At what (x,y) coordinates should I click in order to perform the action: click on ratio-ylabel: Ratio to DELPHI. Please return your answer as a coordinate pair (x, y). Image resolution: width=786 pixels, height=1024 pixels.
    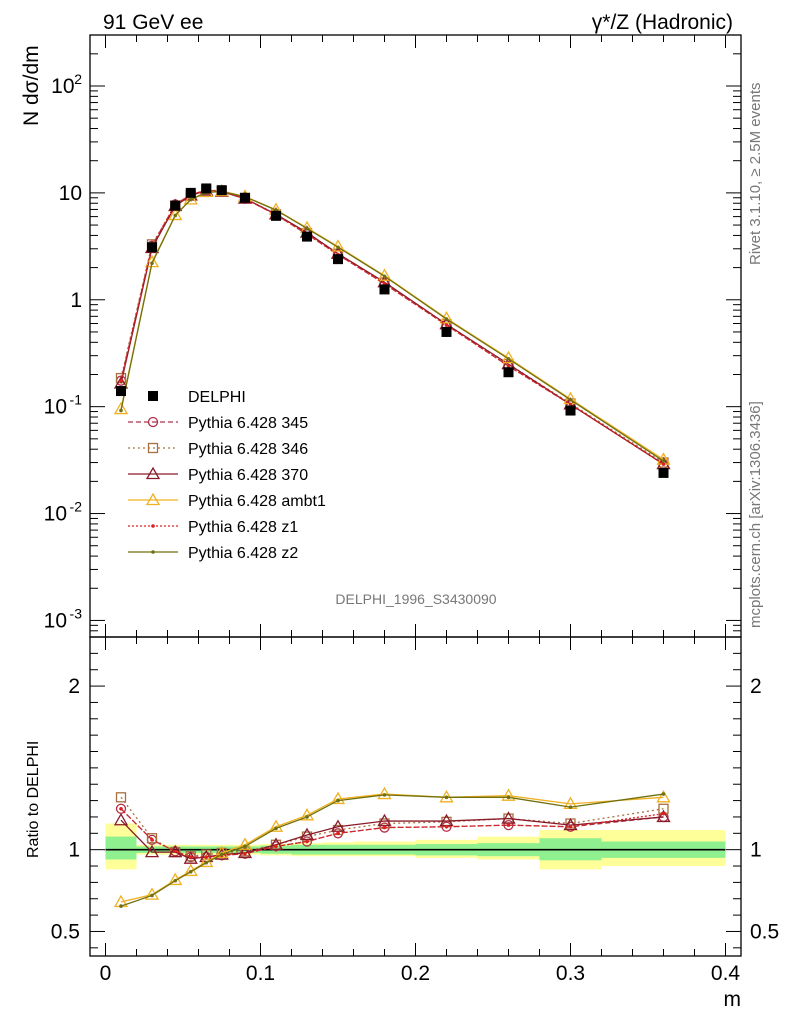
    Looking at the image, I should click on (33, 799).